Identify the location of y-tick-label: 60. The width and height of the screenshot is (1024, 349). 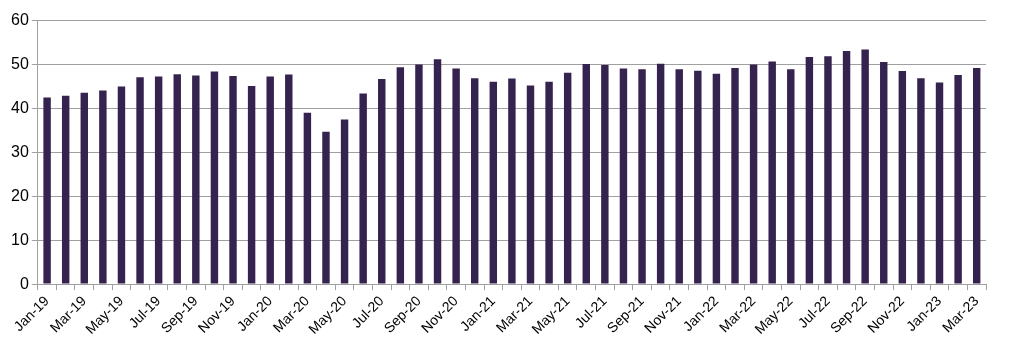
(20, 20).